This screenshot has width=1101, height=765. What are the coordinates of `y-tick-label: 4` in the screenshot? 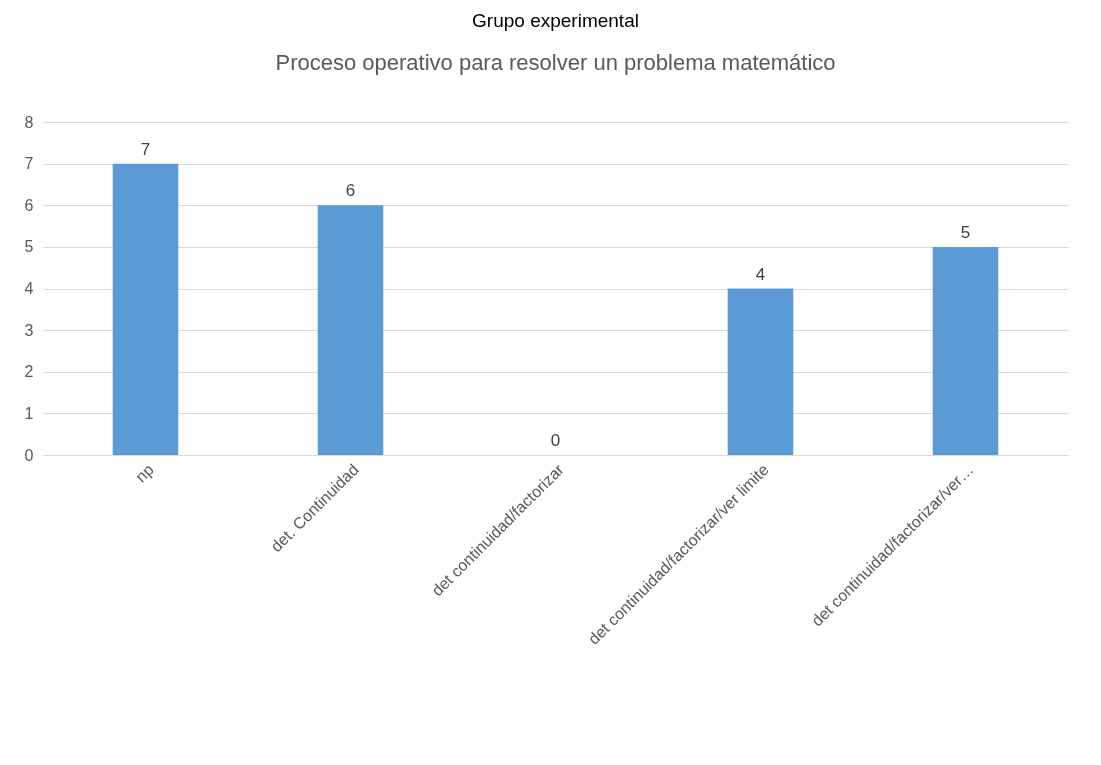 It's located at (29, 288).